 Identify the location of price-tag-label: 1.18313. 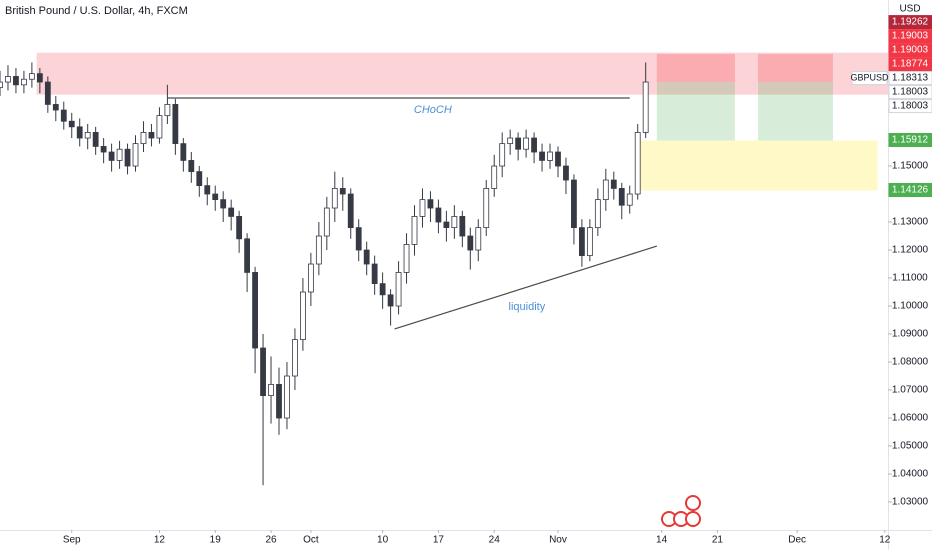
(910, 78).